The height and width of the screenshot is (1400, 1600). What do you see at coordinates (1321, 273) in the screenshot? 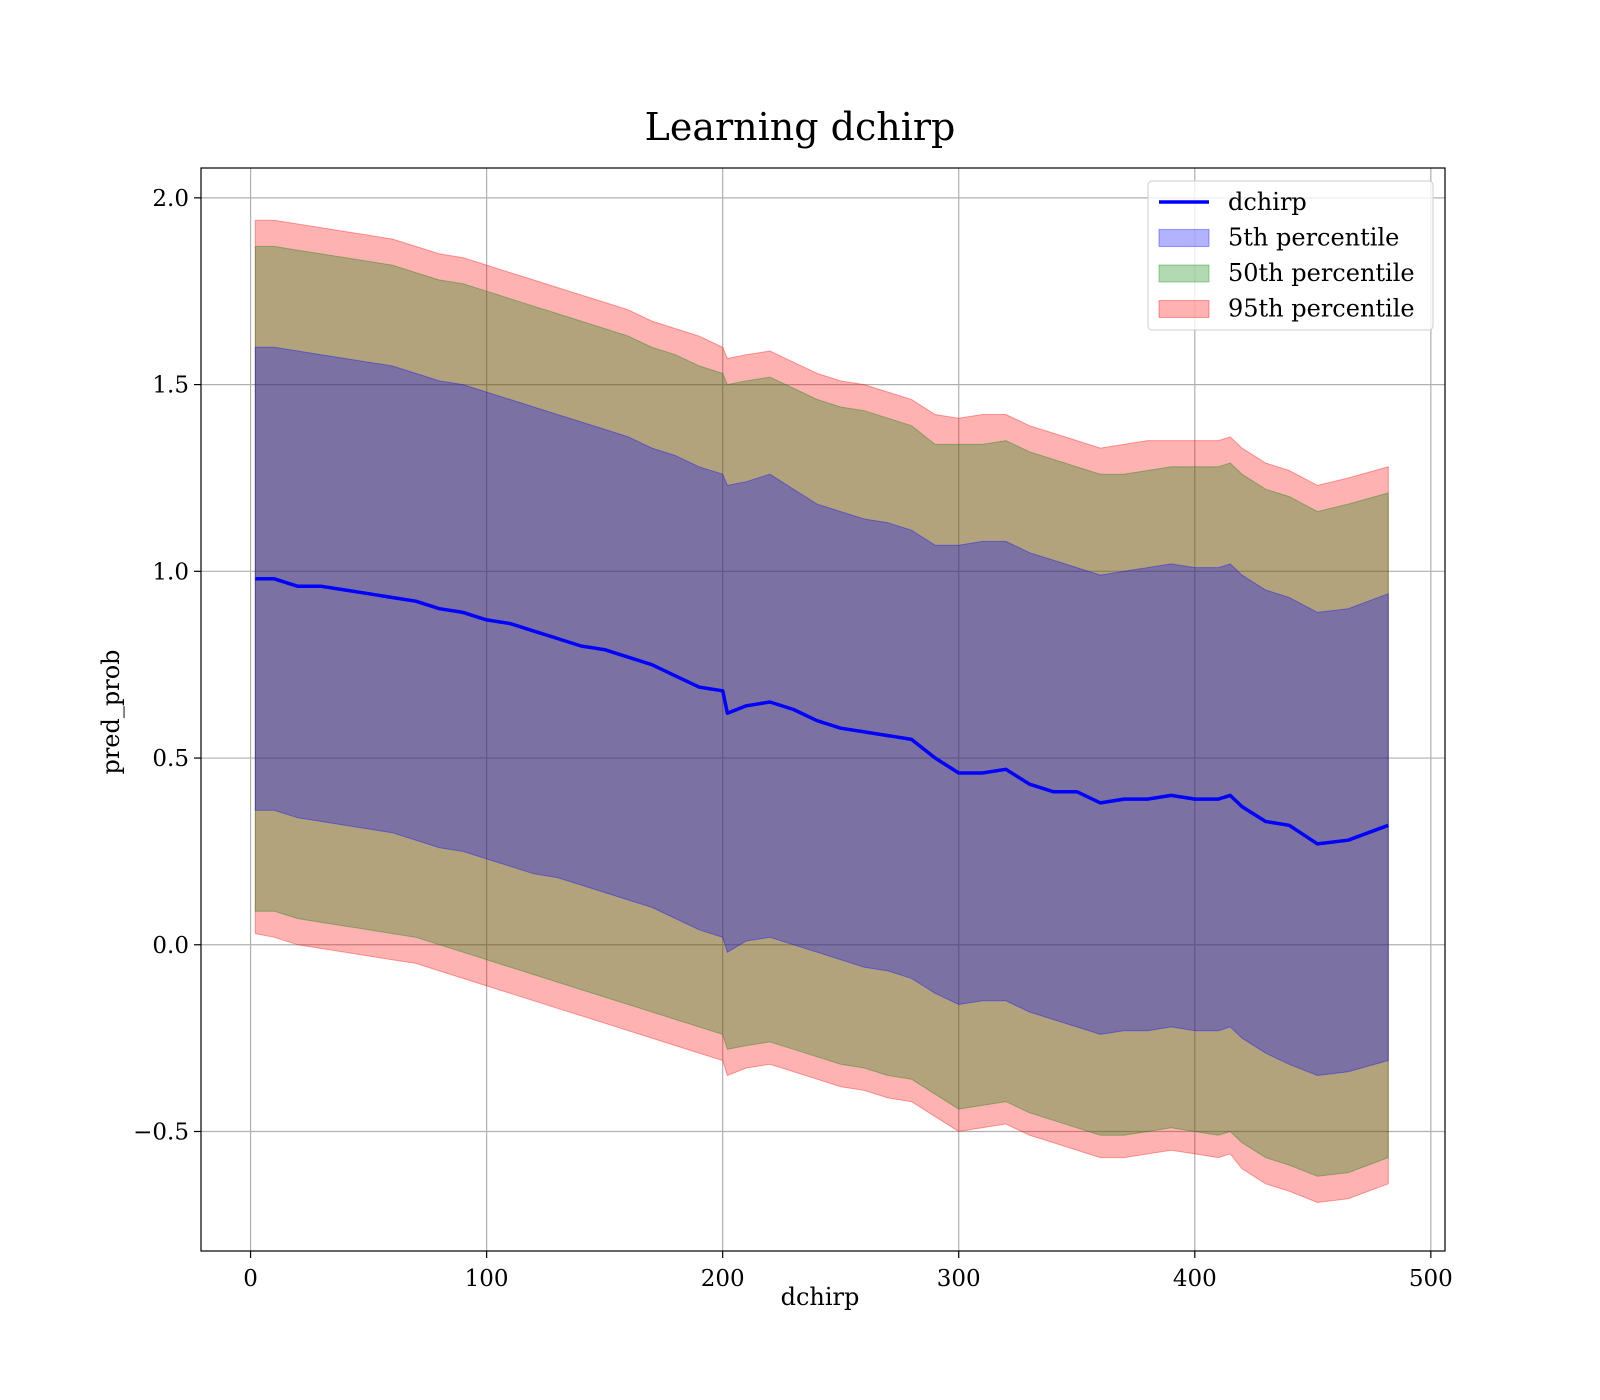
I see `legend-label: 50th percentile` at bounding box center [1321, 273].